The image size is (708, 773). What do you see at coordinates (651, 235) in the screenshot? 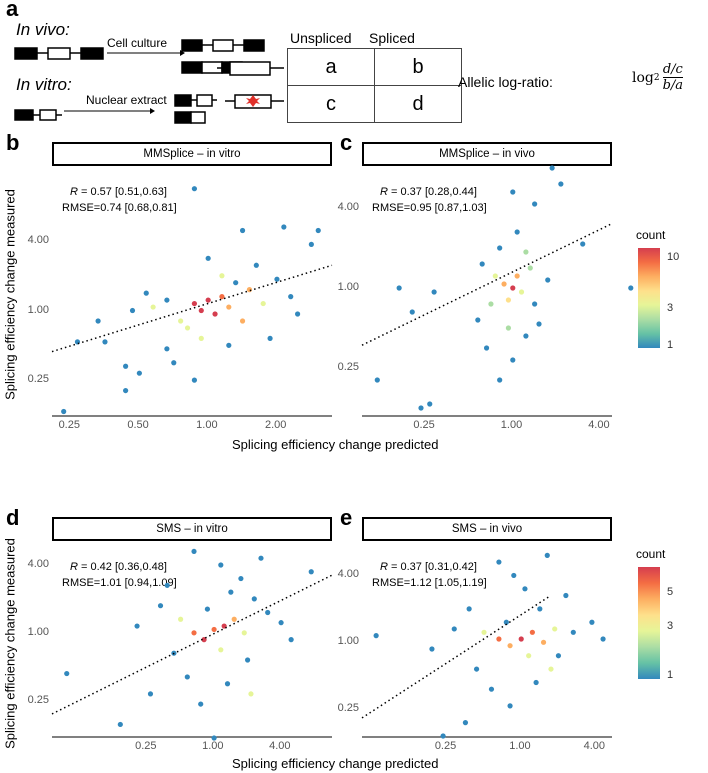
I see `legend-title-top: count` at bounding box center [651, 235].